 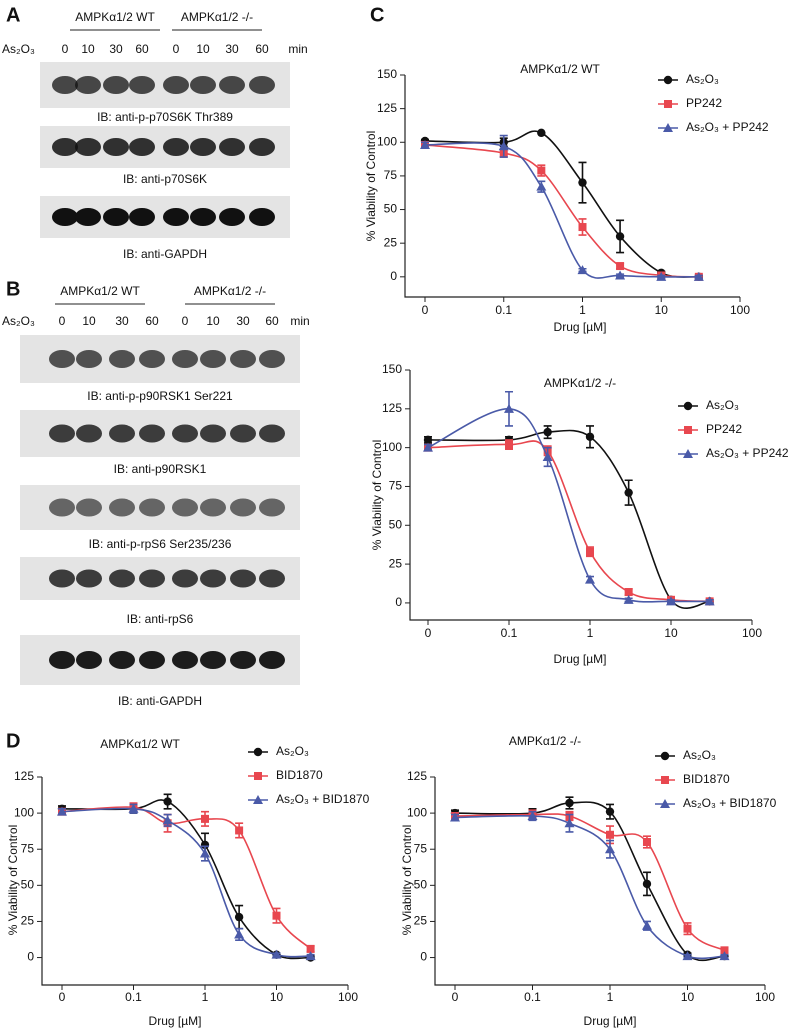 What do you see at coordinates (688, 997) in the screenshot?
I see `x-tick-label: 10` at bounding box center [688, 997].